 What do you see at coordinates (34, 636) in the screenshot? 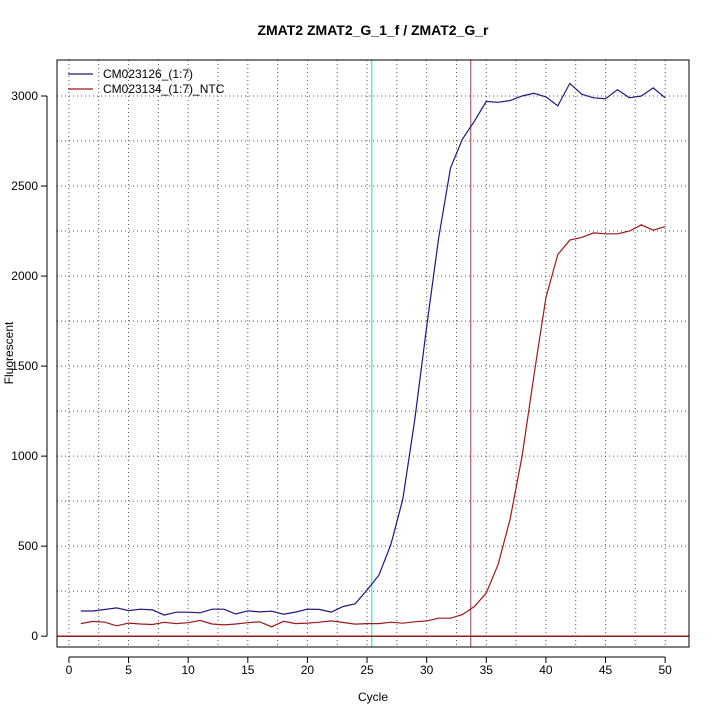
I see `y-tick-label: 0` at bounding box center [34, 636].